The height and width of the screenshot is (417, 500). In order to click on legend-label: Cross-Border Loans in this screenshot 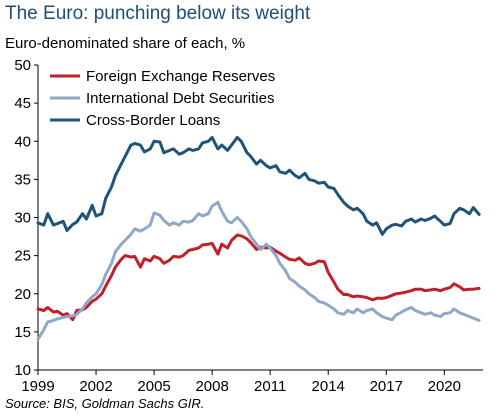, I will do `click(153, 120)`.